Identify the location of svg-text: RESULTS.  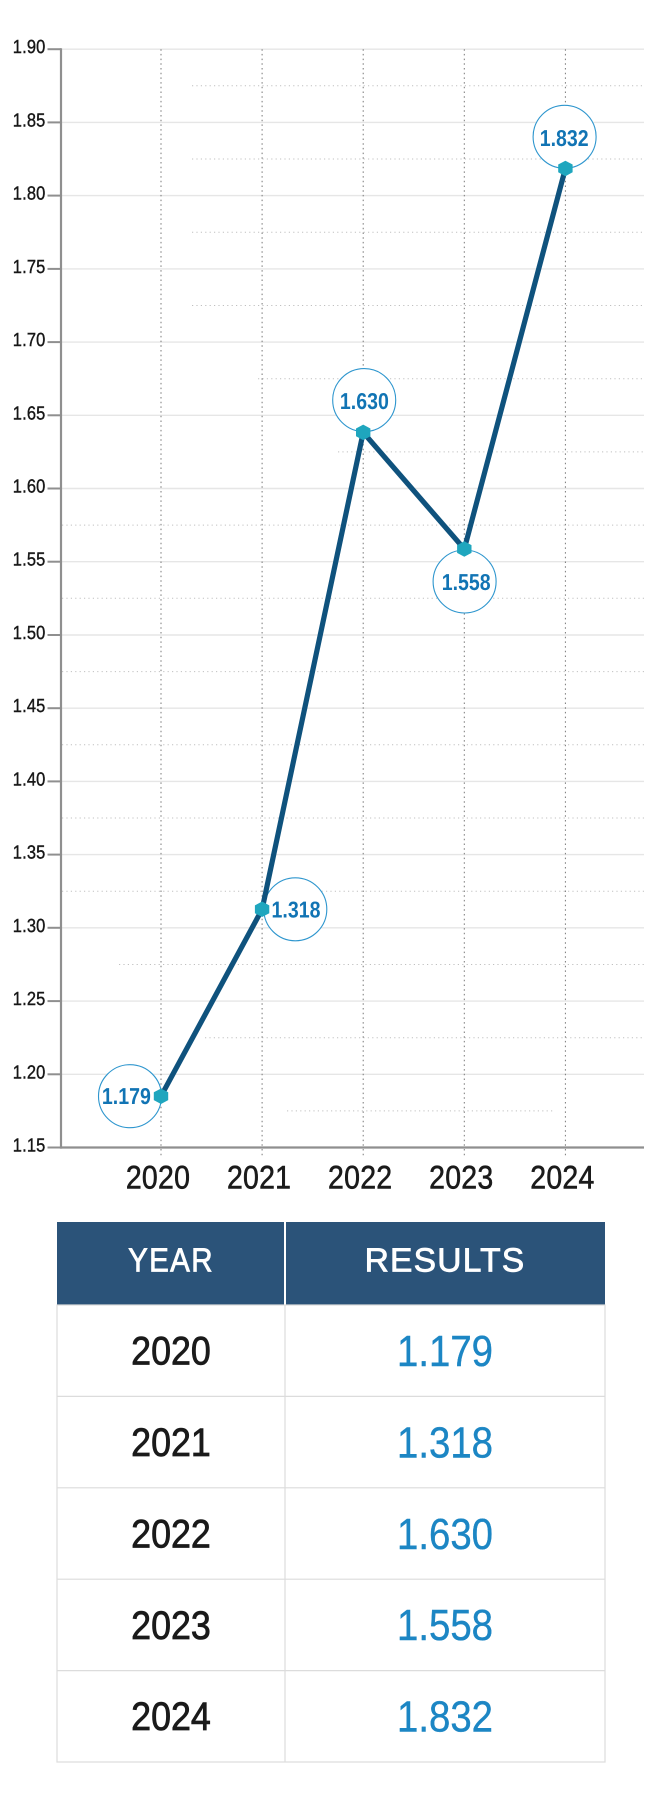
(445, 1261).